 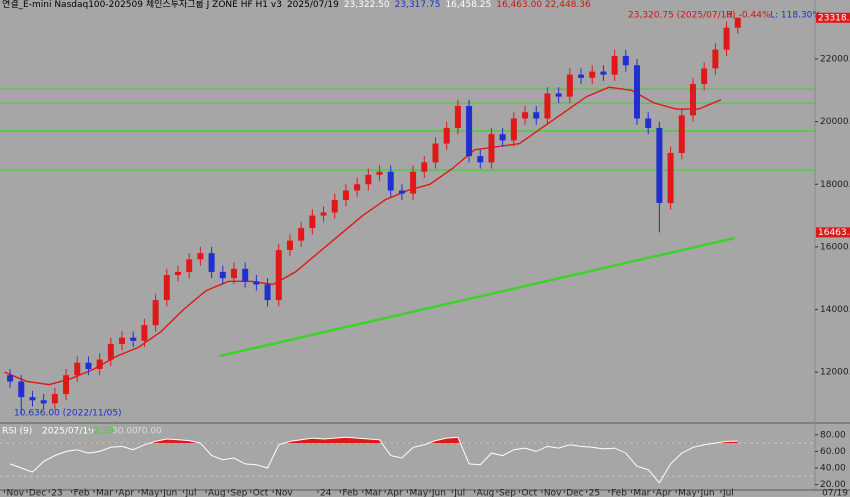 What do you see at coordinates (468, 5) in the screenshot?
I see `header-quote: 16,458.25` at bounding box center [468, 5].